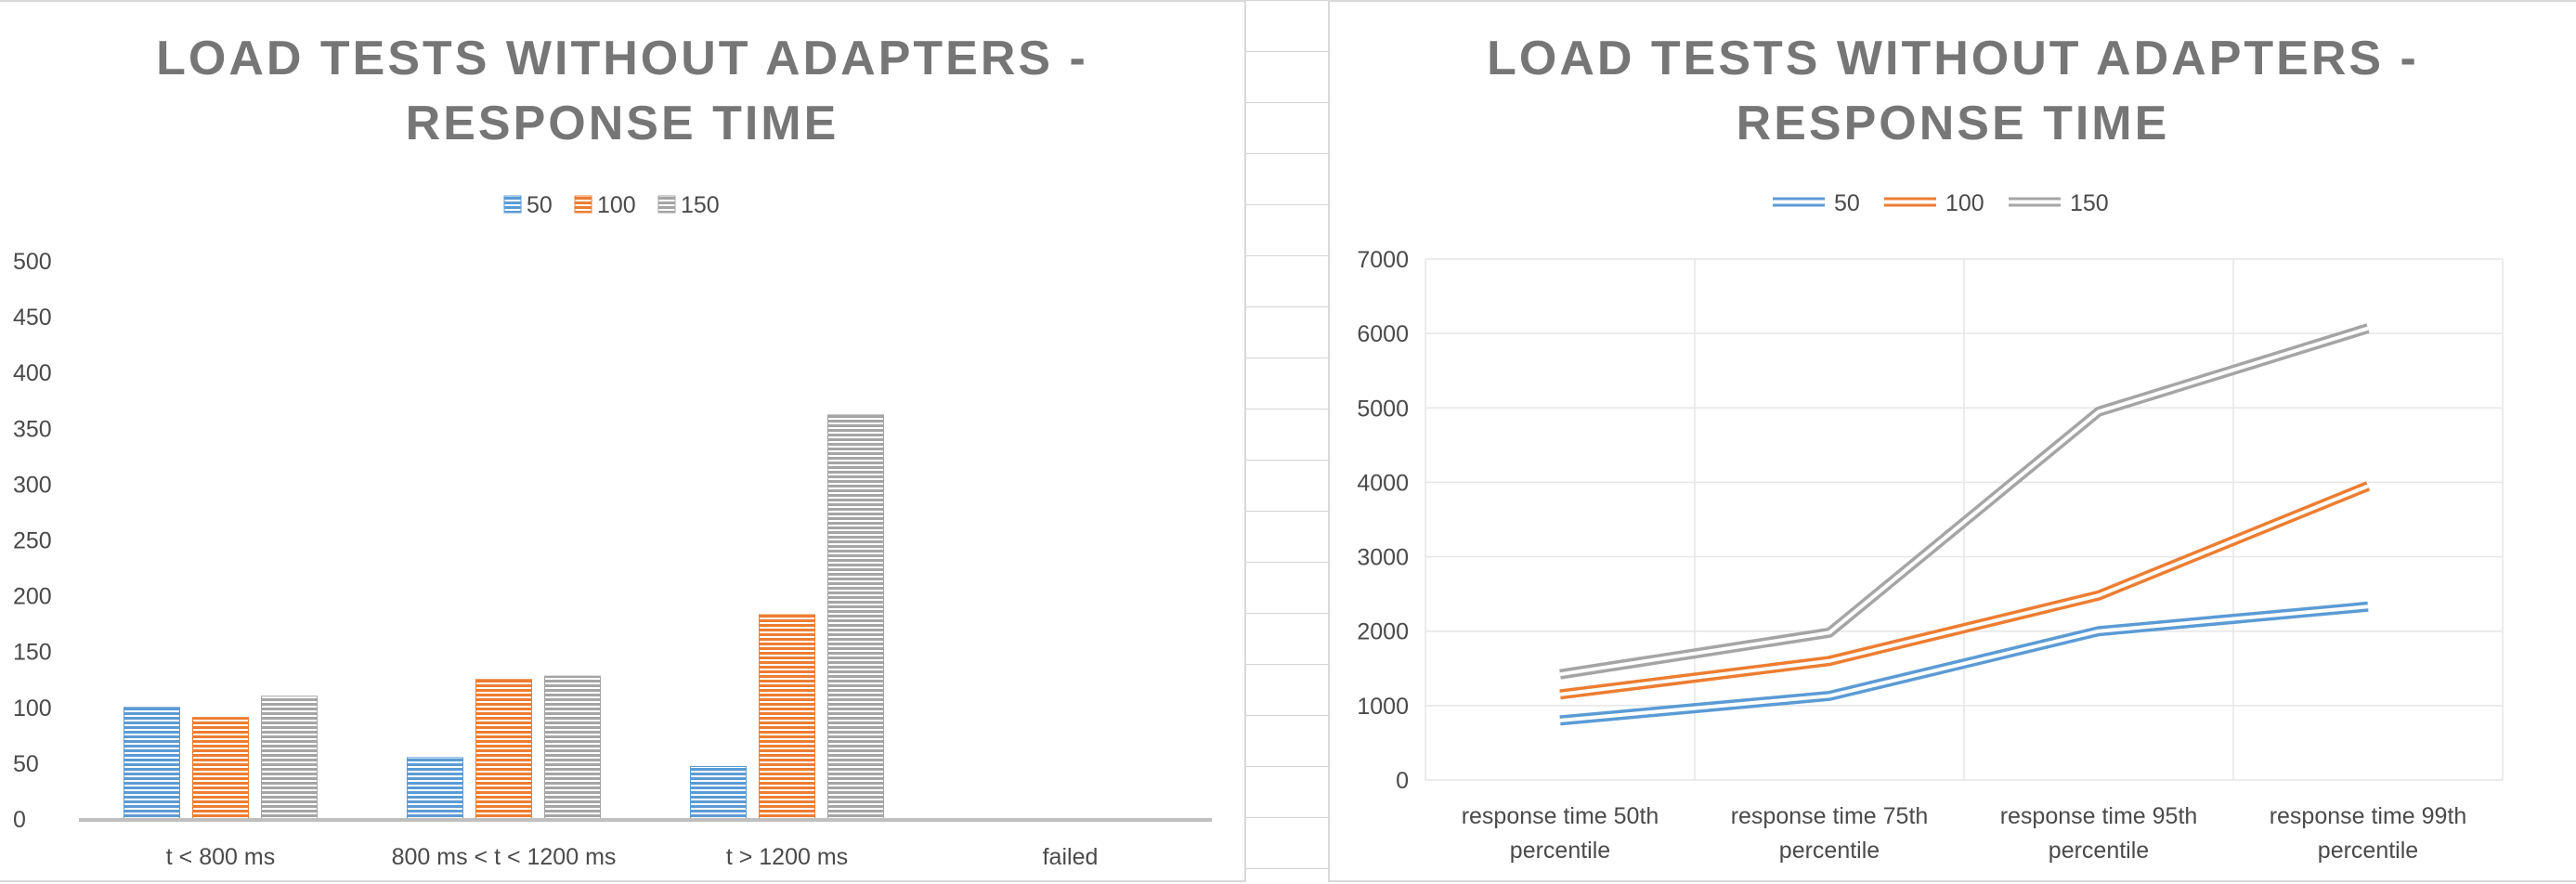 The width and height of the screenshot is (2576, 884). What do you see at coordinates (32, 653) in the screenshot?
I see `y-tick-label: 150` at bounding box center [32, 653].